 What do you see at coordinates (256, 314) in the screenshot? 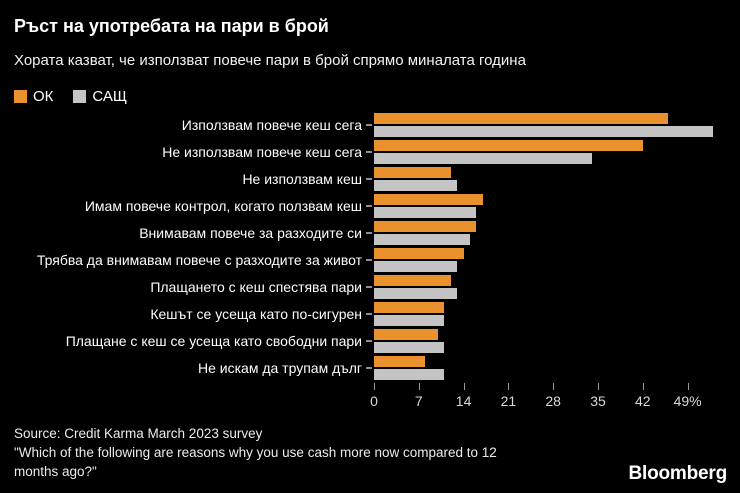
I see `category-label: Кешът се усеща като по-сигурен` at bounding box center [256, 314].